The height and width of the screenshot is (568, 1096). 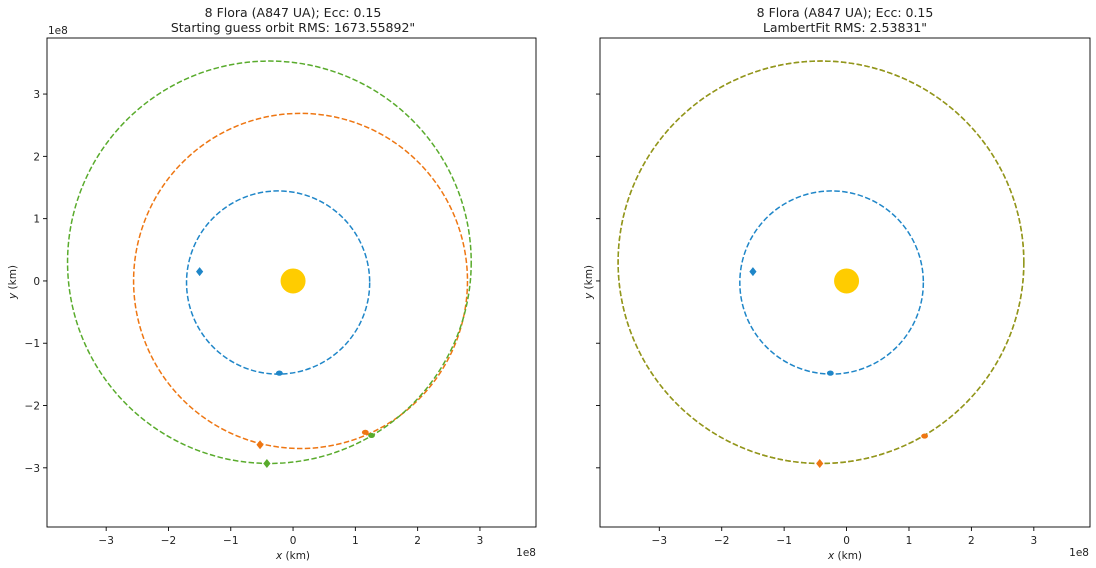 What do you see at coordinates (36, 282) in the screenshot?
I see `y-tick-label: 0` at bounding box center [36, 282].